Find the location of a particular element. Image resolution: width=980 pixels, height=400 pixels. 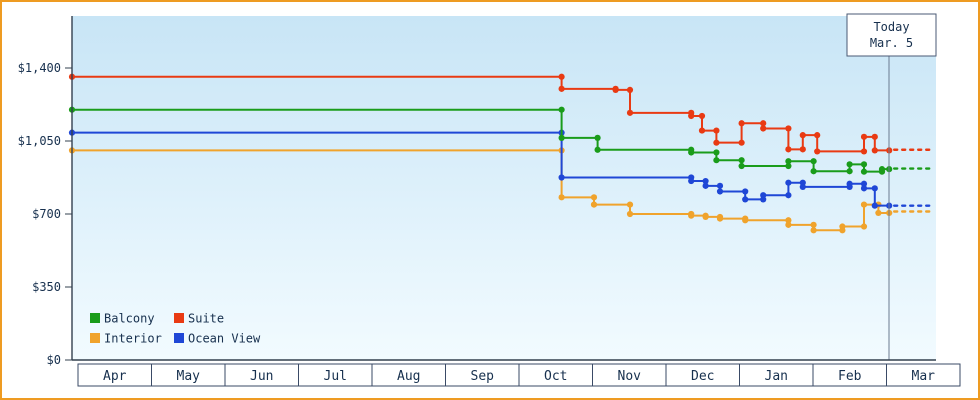

legend-label-interior: Interior is located at coordinates (133, 339).